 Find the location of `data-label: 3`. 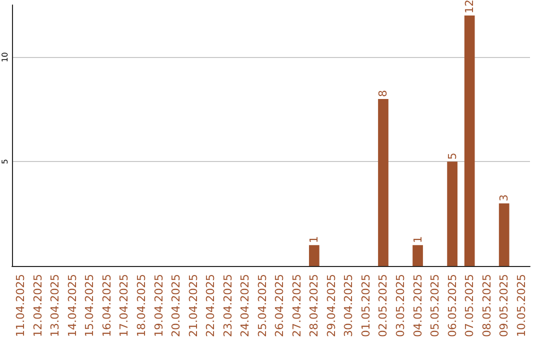

data-label: 3 is located at coordinates (504, 198).